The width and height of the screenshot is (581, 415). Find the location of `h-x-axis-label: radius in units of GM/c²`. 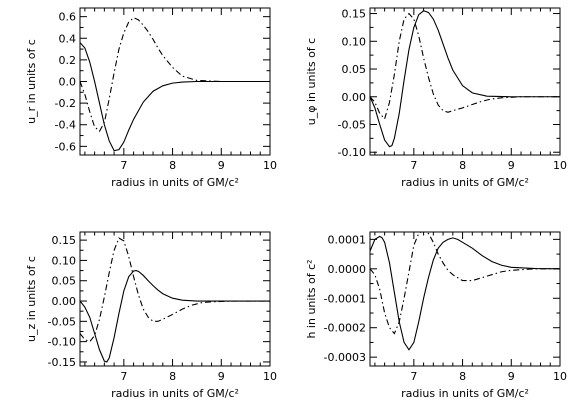

h-x-axis-label: radius in units of GM/c² is located at coordinates (465, 393).